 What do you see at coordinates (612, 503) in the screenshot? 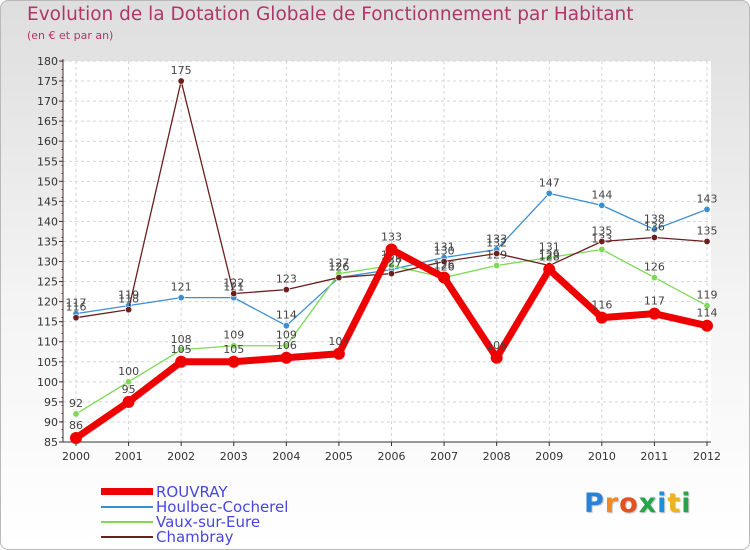
I see `logo-letter: r` at bounding box center [612, 503].